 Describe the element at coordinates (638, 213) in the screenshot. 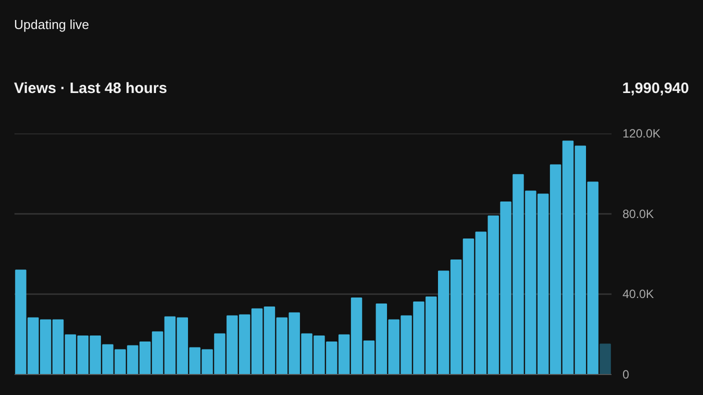

I see `y-tick-label: 80.0K` at that location.